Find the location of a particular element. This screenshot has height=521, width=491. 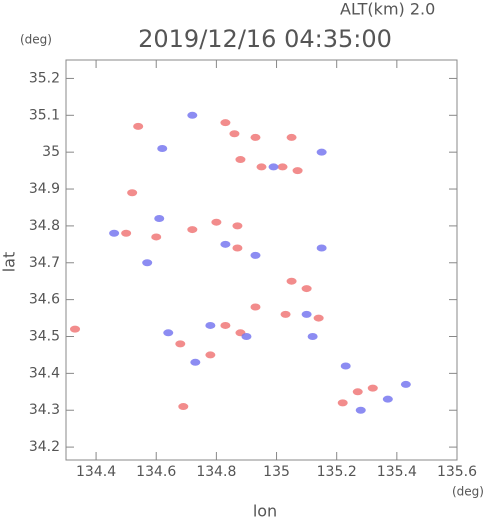

x-unit: (deg) is located at coordinates (468, 492).